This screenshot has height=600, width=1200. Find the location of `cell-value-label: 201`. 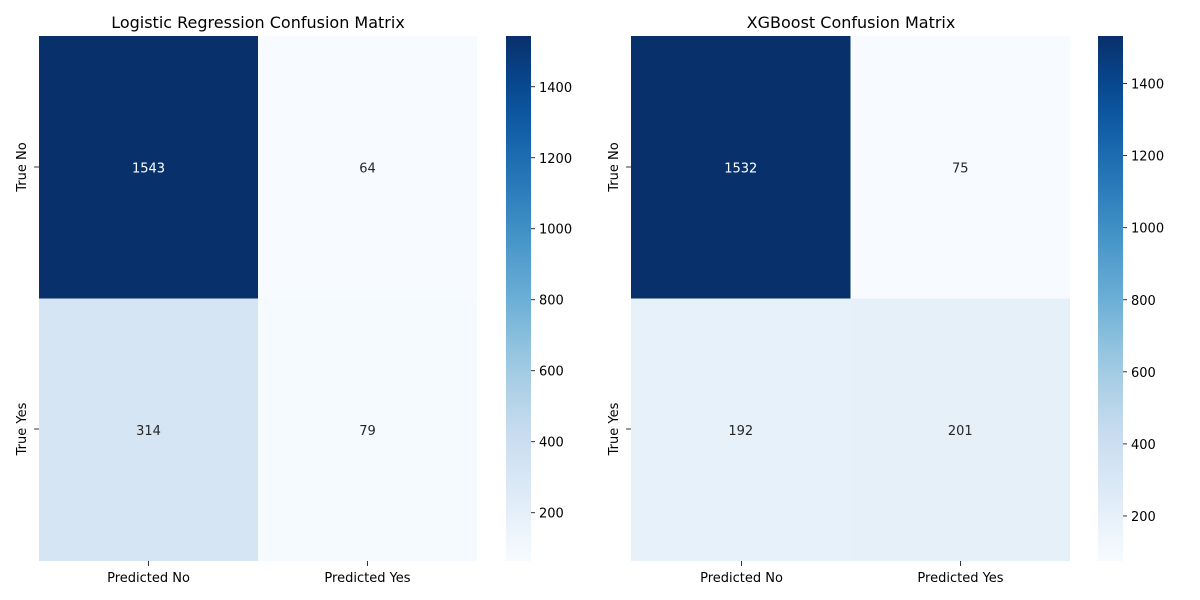

cell-value-label: 201 is located at coordinates (960, 431).